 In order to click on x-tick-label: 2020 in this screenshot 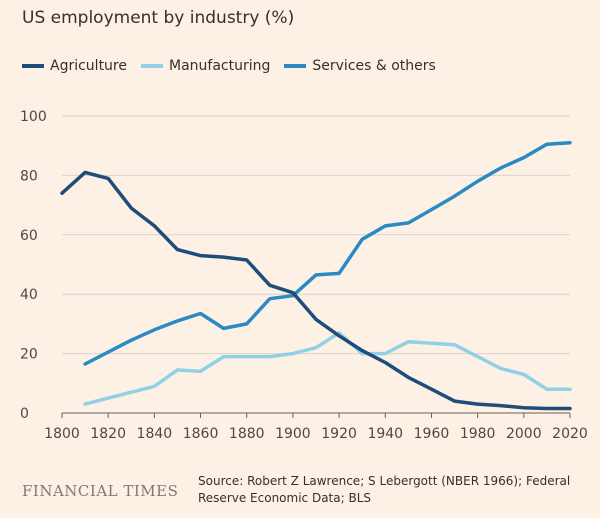, I will do `click(570, 434)`.